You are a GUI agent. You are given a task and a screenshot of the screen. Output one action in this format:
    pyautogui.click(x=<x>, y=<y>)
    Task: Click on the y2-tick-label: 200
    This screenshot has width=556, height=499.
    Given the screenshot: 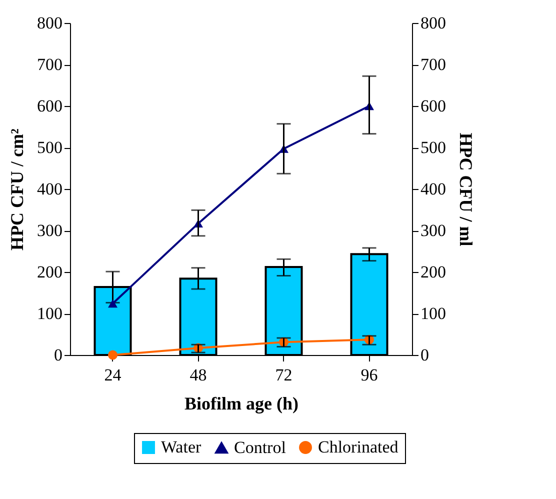 What is the action you would take?
    pyautogui.click(x=433, y=272)
    